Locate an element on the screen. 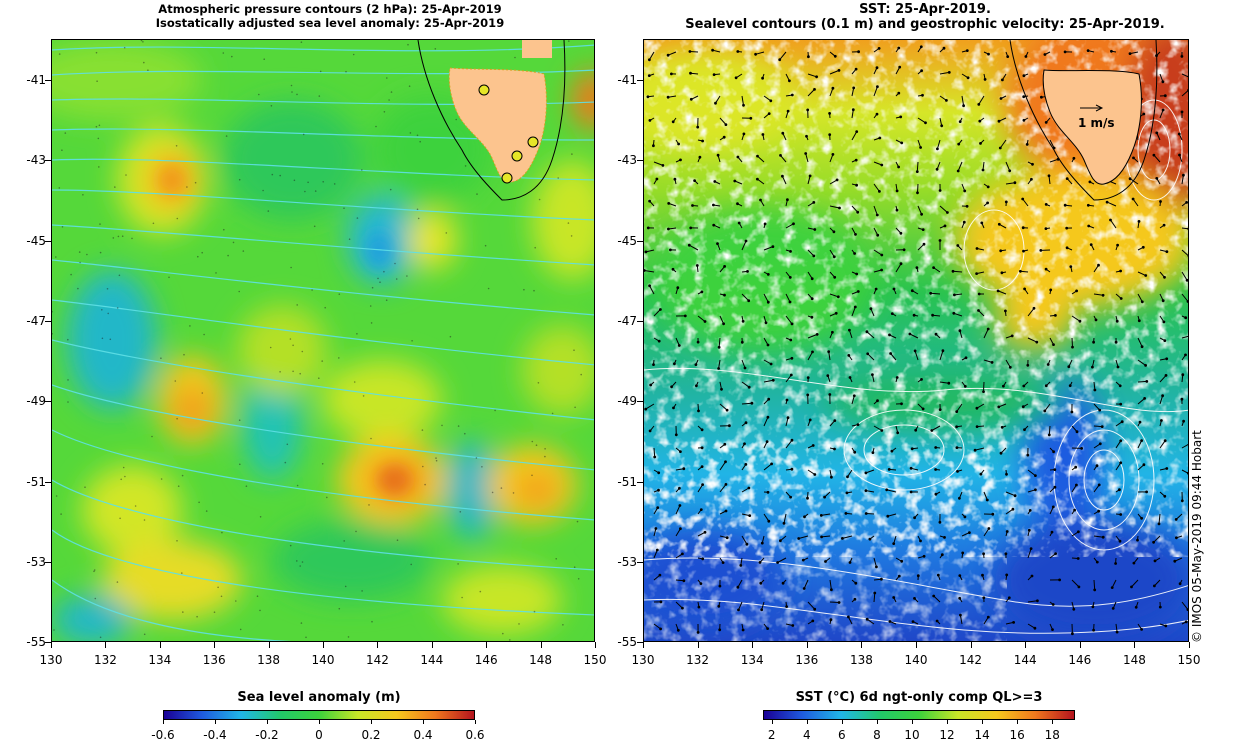 The image size is (1250, 750). tide-gauge-marker is located at coordinates (517, 156).